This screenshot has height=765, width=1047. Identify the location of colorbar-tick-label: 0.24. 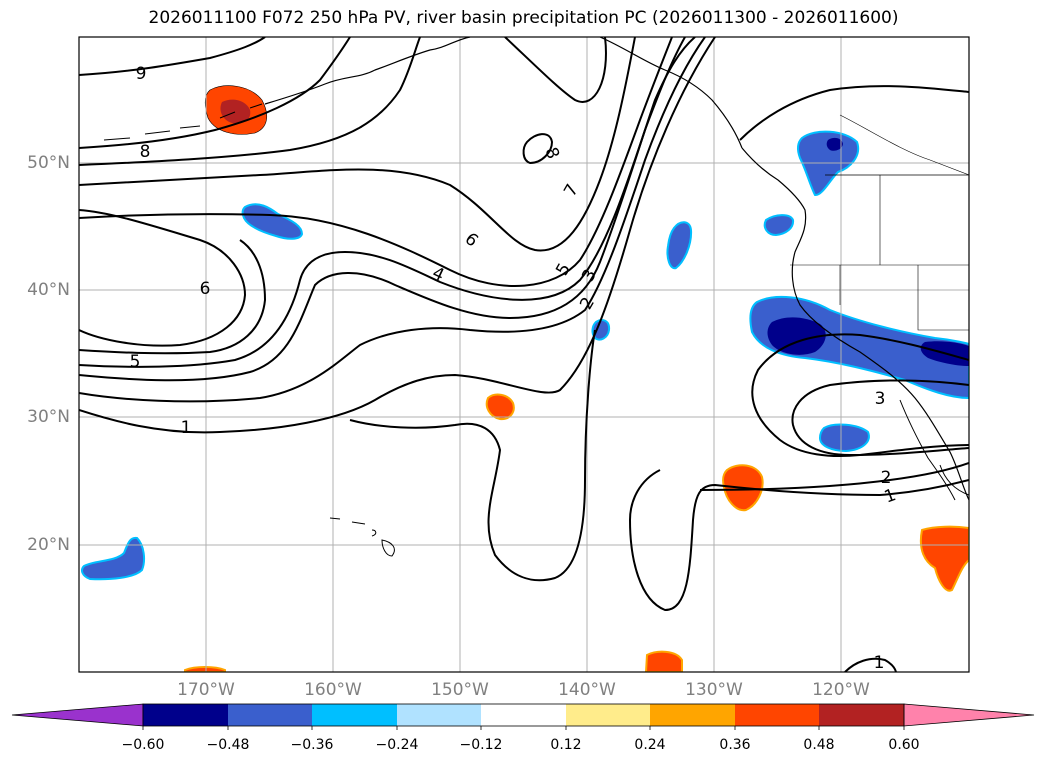
(650, 745).